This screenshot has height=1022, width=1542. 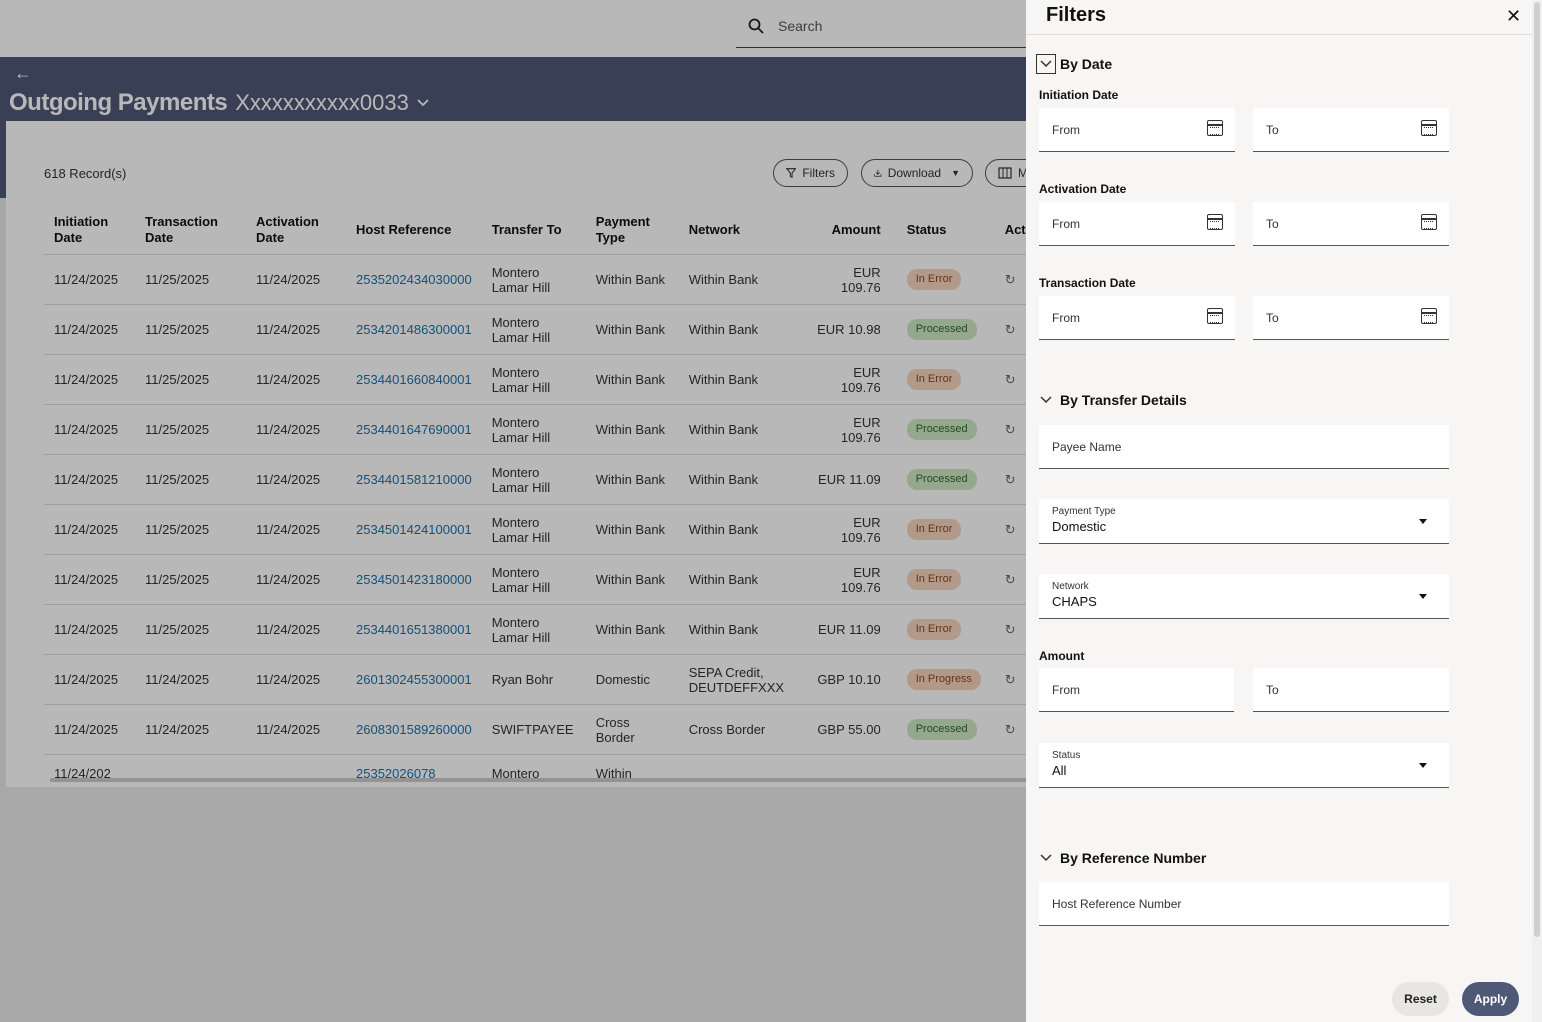 What do you see at coordinates (414, 729) in the screenshot?
I see `cell-ref: 2608301589260000` at bounding box center [414, 729].